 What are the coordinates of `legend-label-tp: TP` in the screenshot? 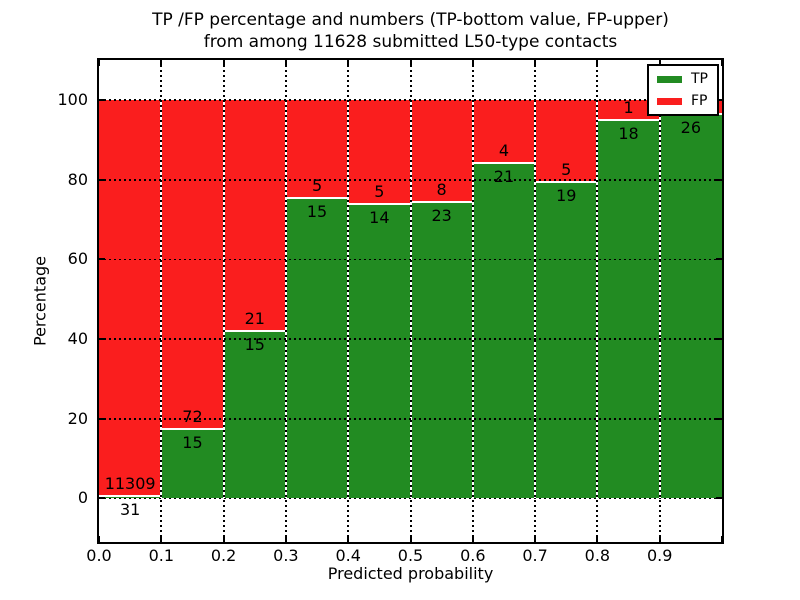 It's located at (699, 79).